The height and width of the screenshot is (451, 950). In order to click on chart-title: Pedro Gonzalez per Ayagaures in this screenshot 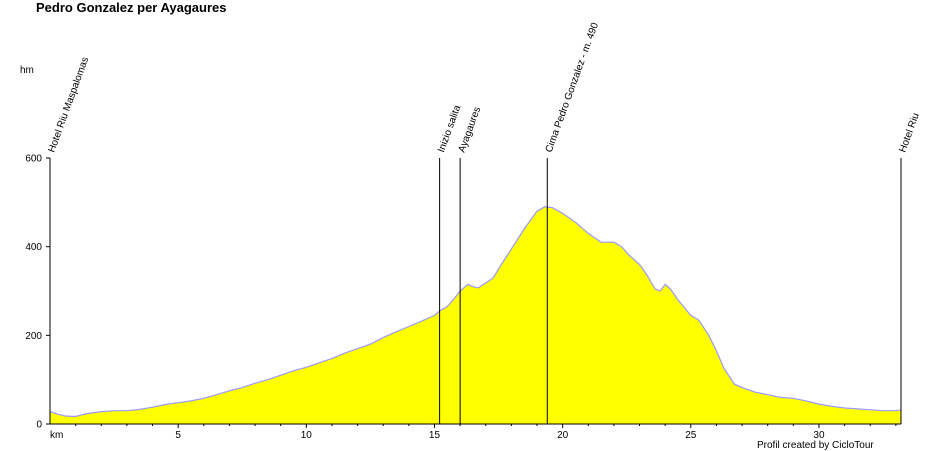, I will do `click(131, 7)`.